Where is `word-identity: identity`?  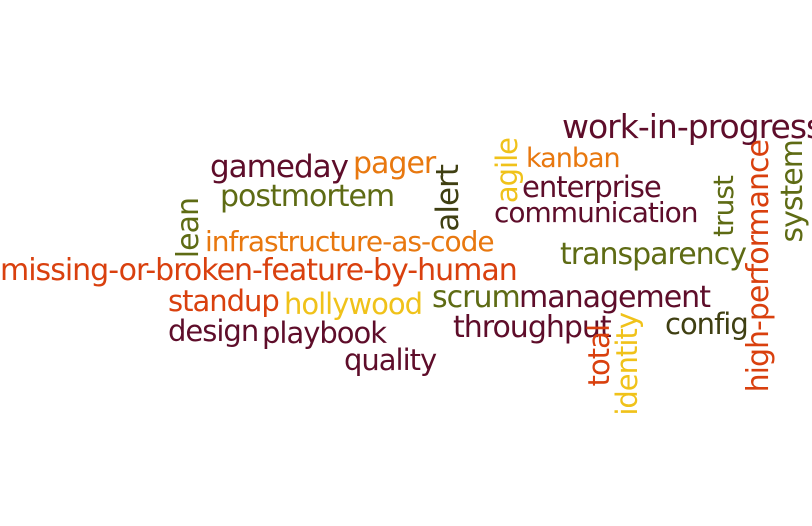
word-identity: identity is located at coordinates (627, 364).